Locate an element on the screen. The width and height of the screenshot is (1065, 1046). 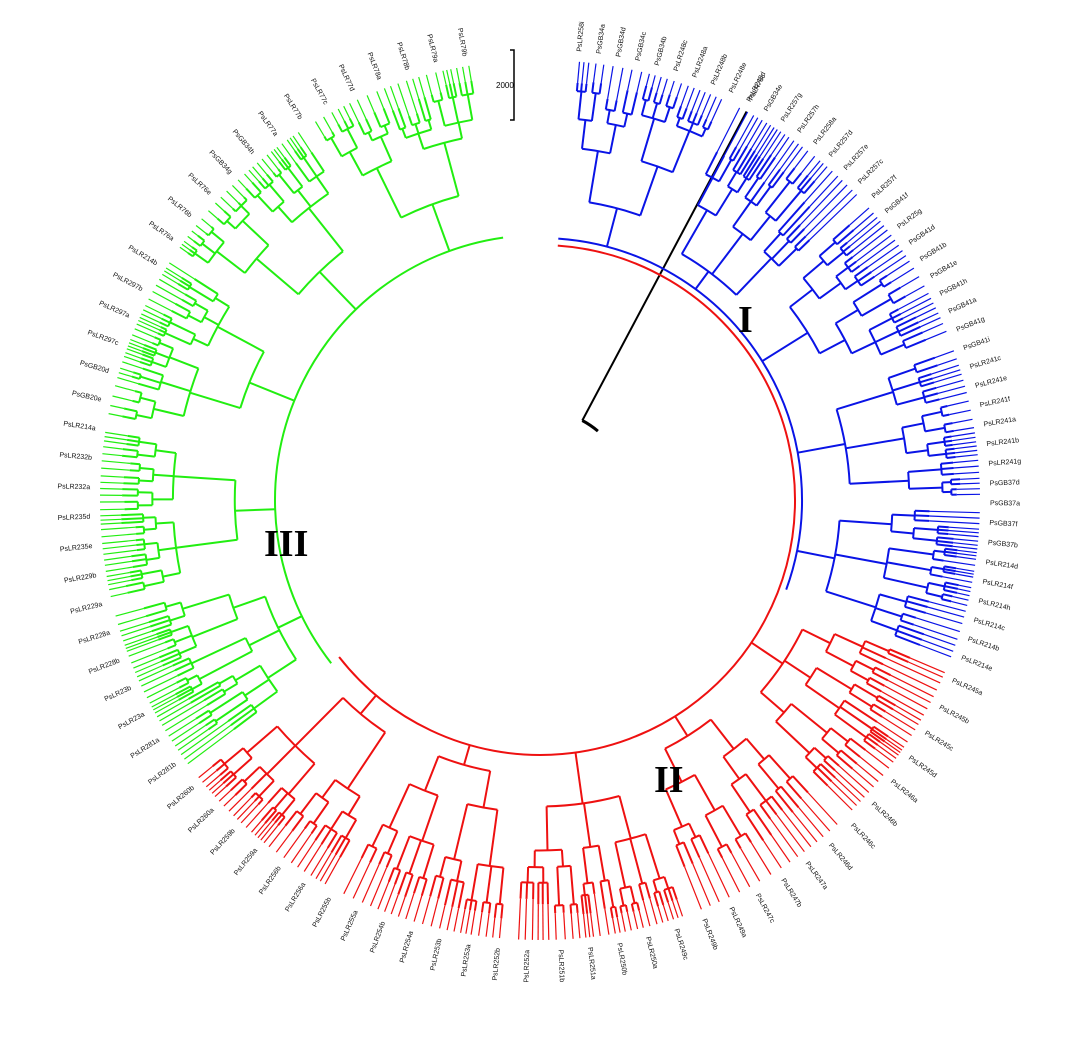
clade-branch-ii is located at coordinates (467, 755).